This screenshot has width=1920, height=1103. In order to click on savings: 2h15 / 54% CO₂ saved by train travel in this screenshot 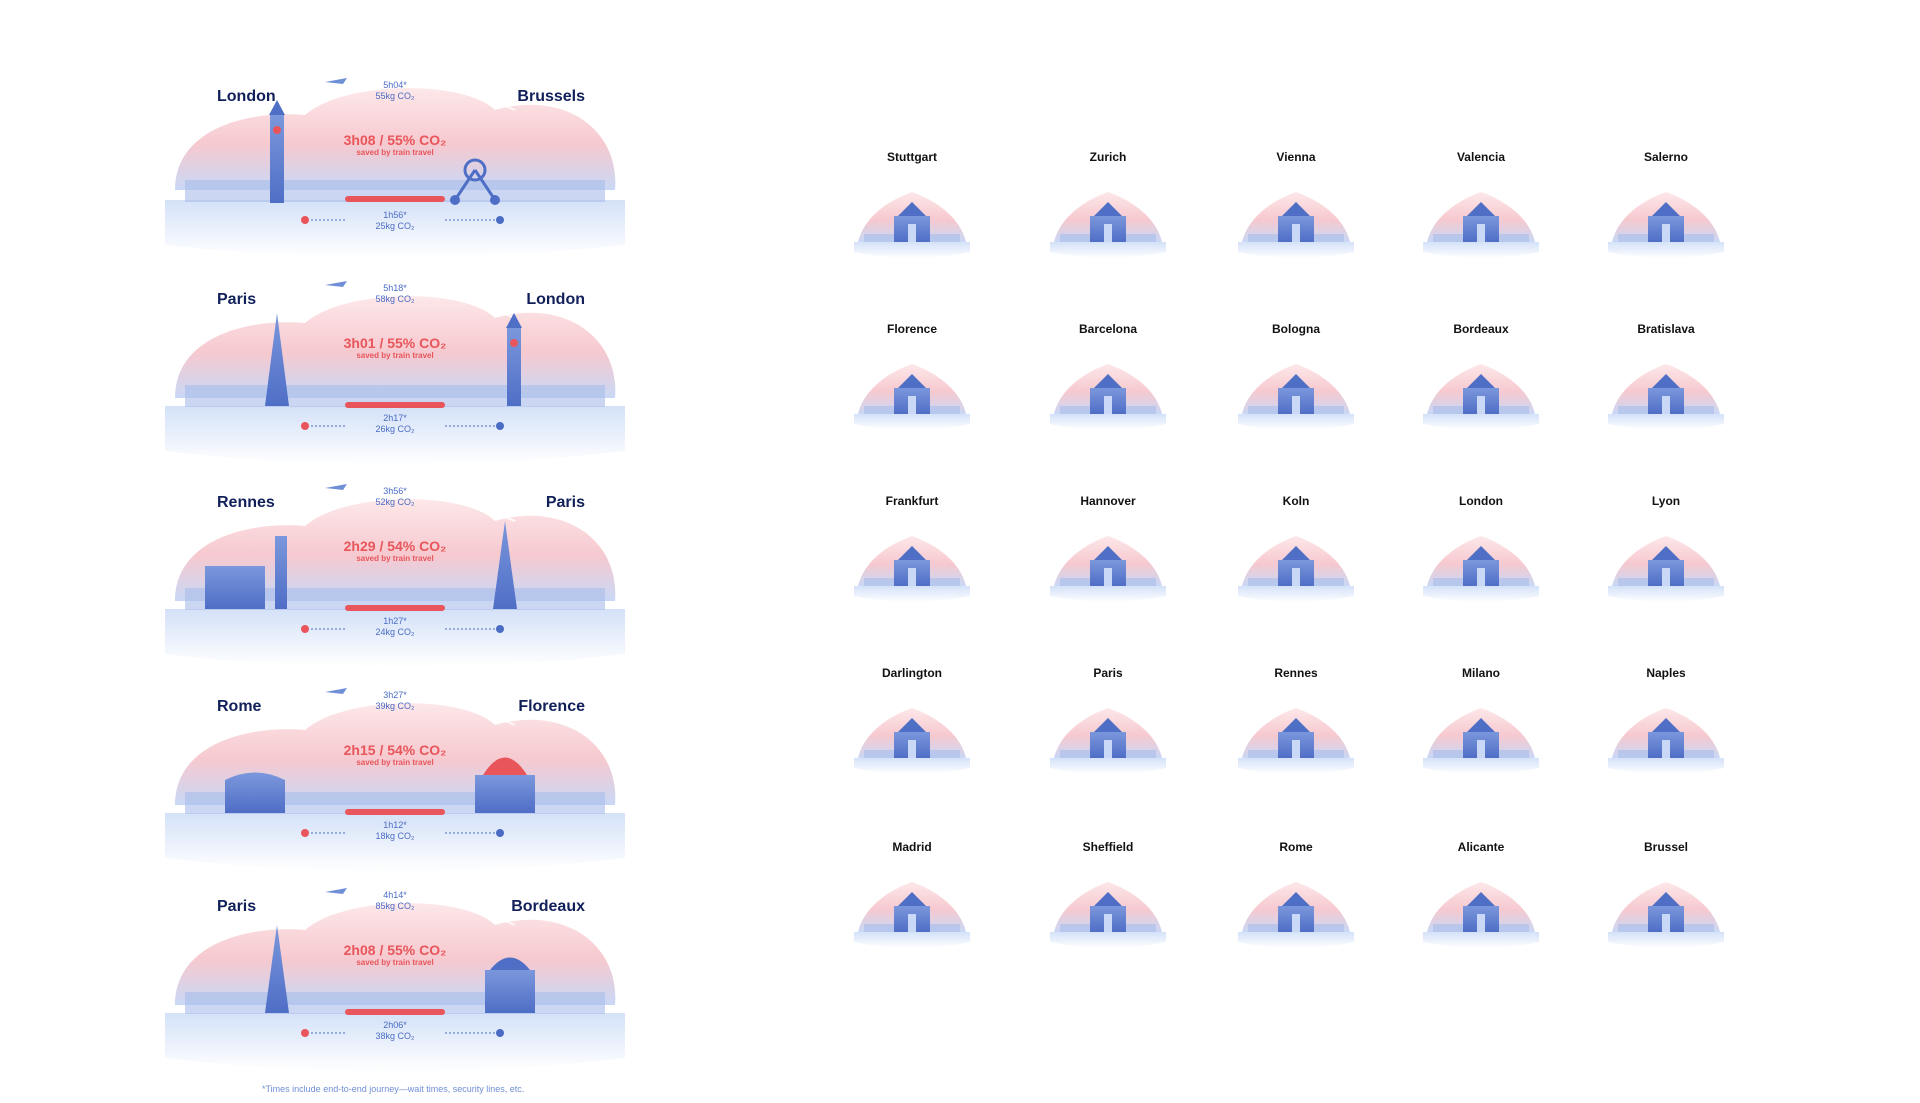, I will do `click(395, 755)`.